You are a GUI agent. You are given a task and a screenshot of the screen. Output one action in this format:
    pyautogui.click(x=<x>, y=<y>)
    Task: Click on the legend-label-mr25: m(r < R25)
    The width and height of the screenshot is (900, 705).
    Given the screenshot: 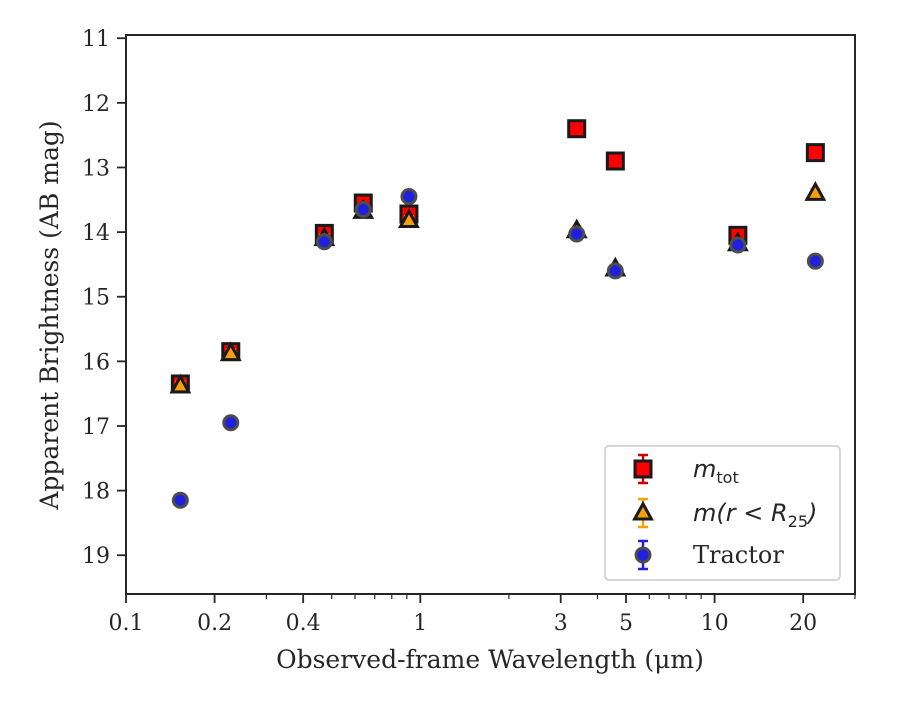 What is the action you would take?
    pyautogui.click(x=755, y=515)
    